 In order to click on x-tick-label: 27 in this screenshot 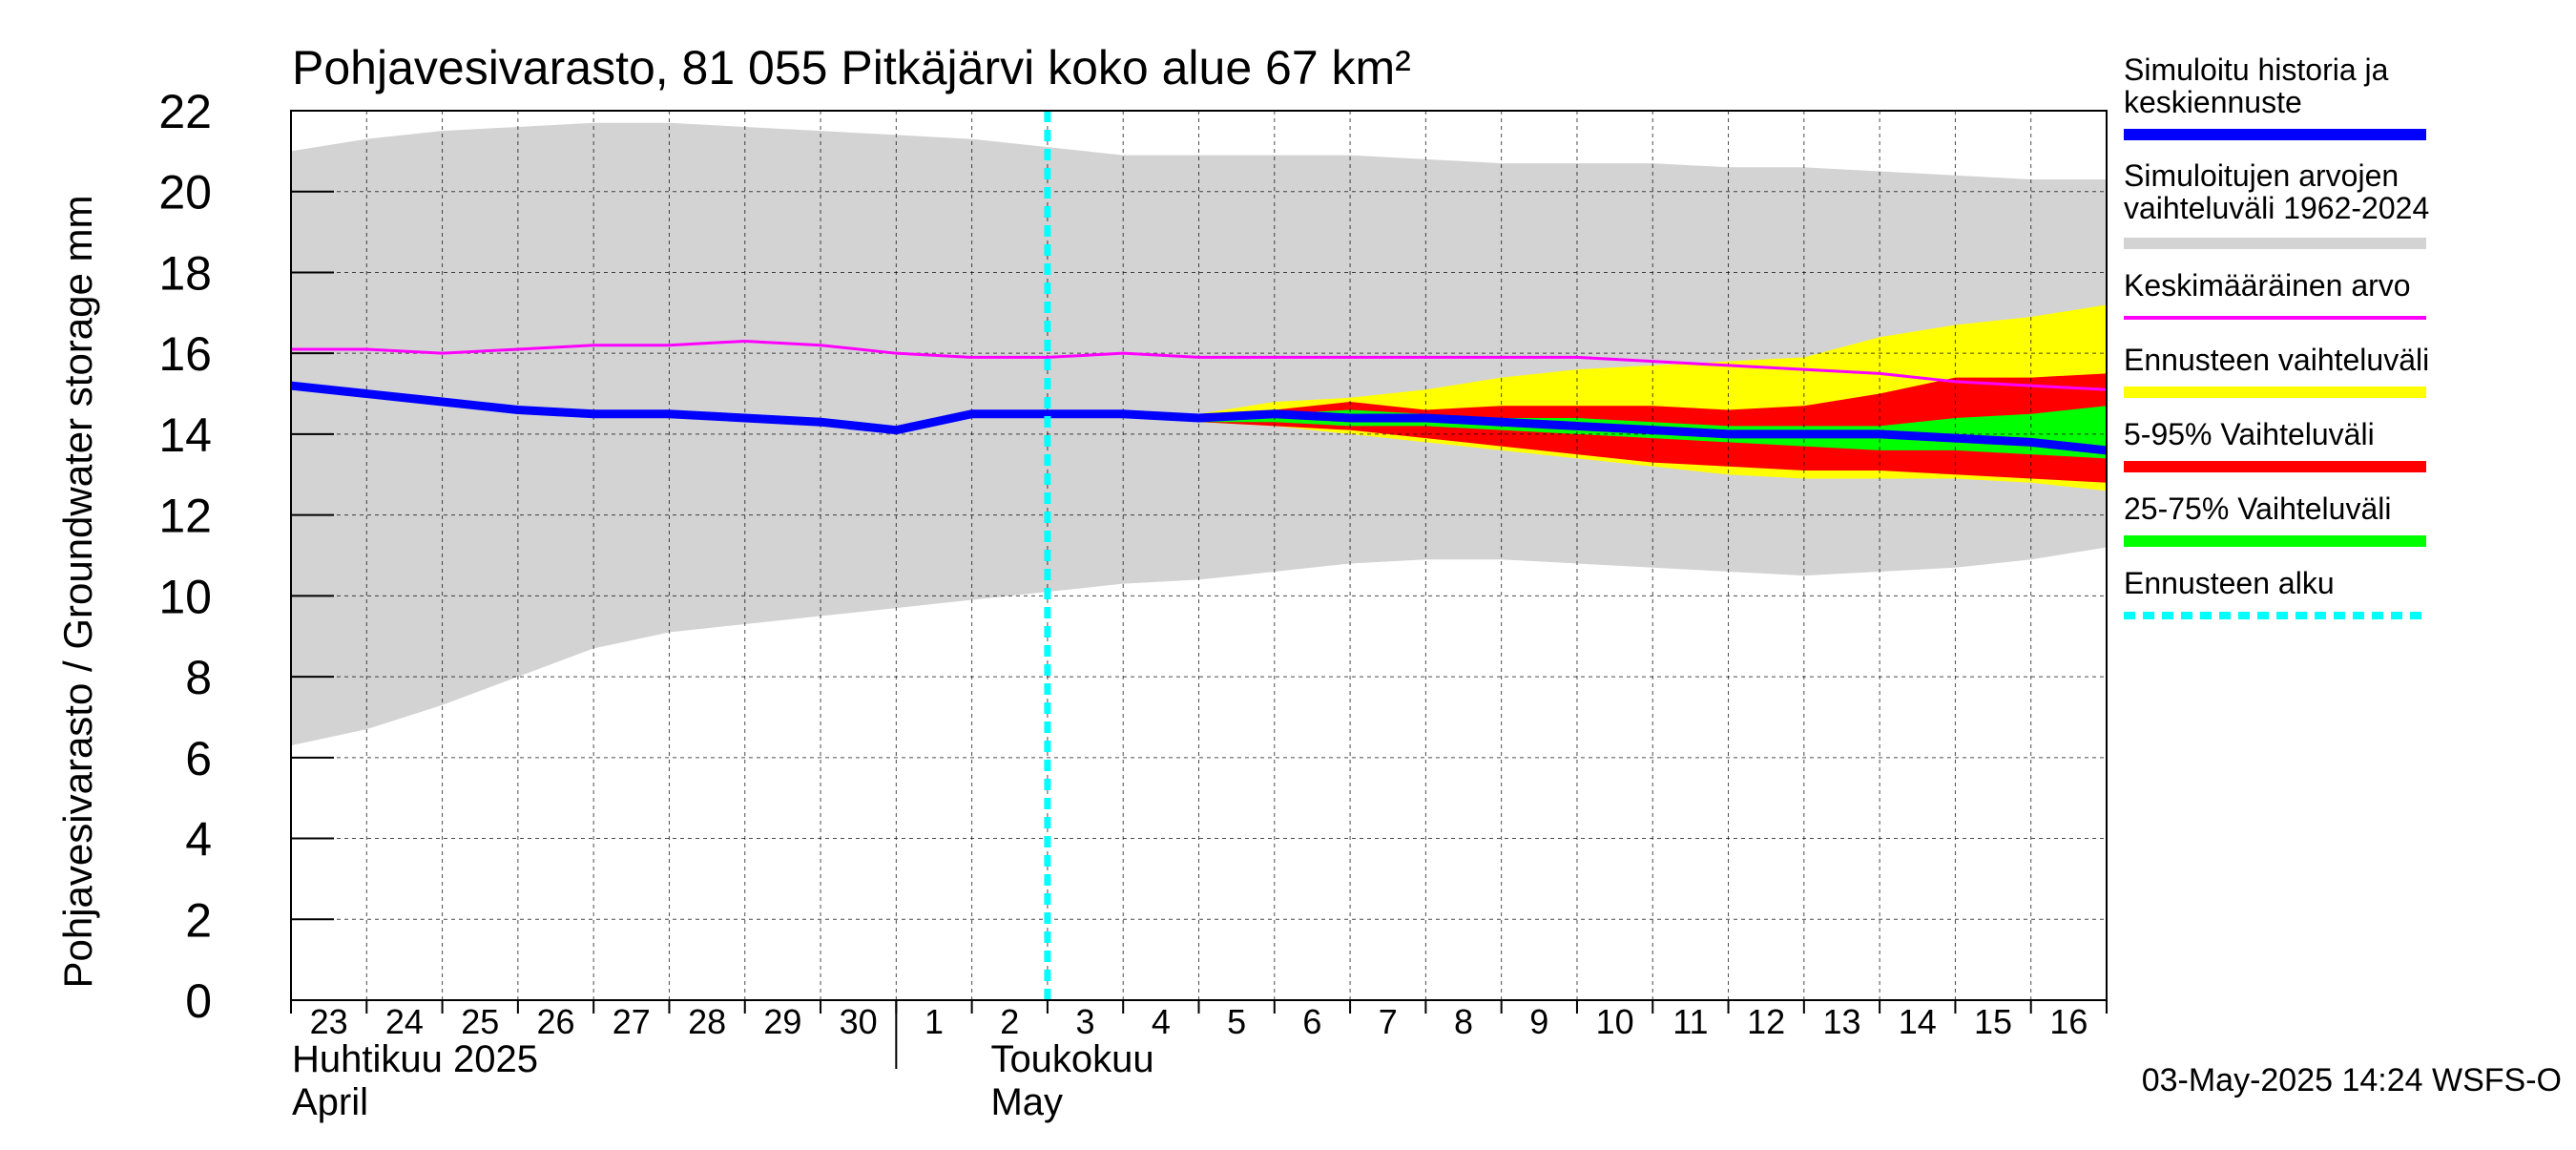, I will do `click(632, 1021)`.